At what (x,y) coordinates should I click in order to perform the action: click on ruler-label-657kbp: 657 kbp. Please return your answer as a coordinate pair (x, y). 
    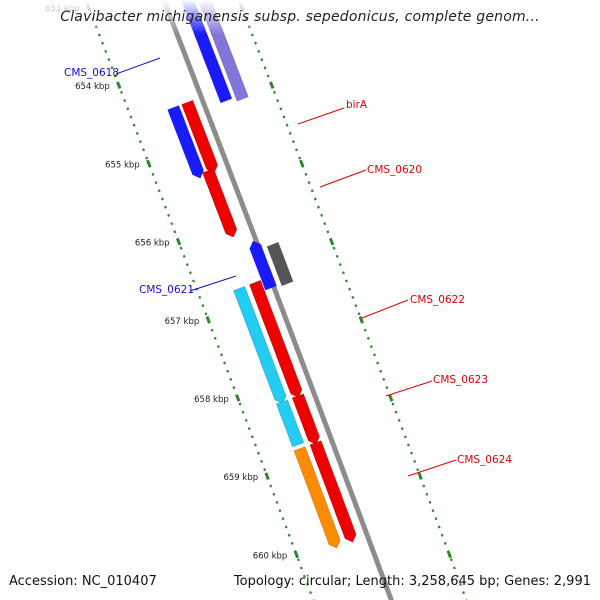
    Looking at the image, I should click on (182, 322).